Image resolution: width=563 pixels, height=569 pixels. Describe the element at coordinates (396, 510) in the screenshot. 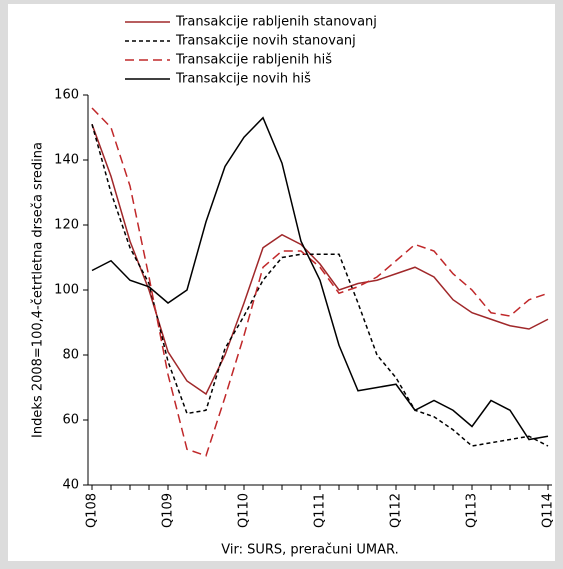

I see `x-tick-label: Q112` at that location.